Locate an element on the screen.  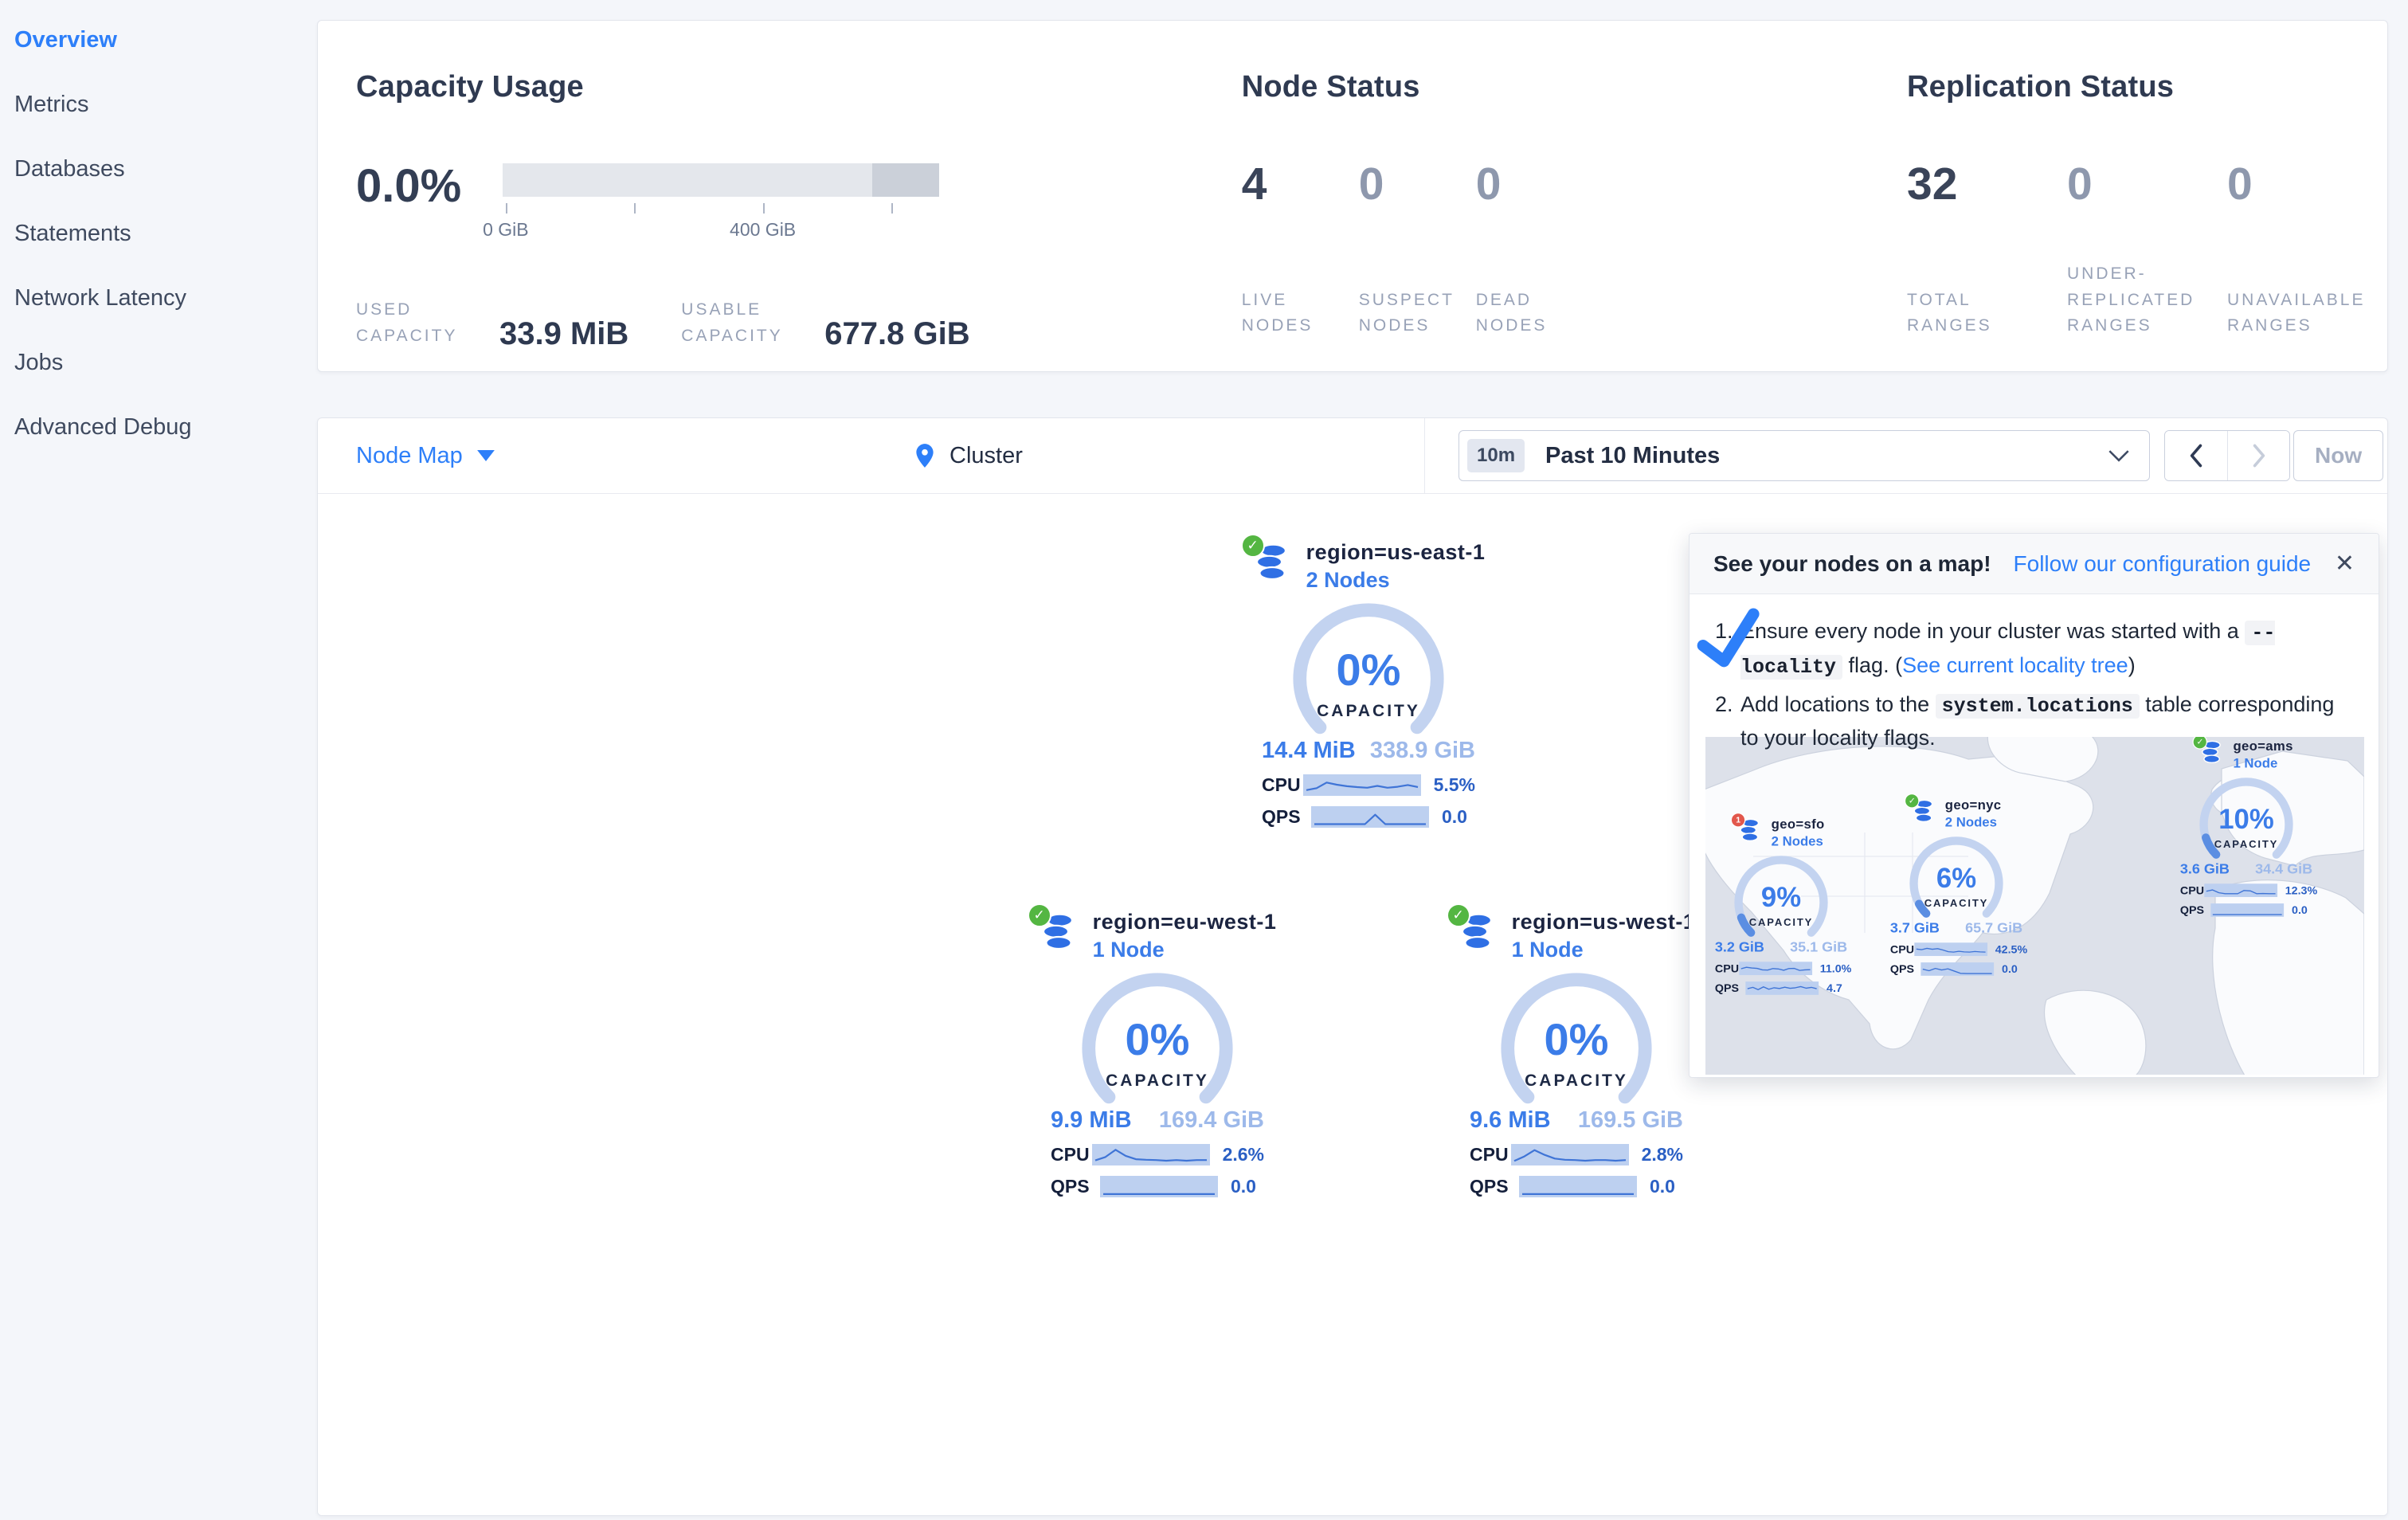
configuration-guide-link: Follow our configuration guide is located at coordinates (2163, 563).